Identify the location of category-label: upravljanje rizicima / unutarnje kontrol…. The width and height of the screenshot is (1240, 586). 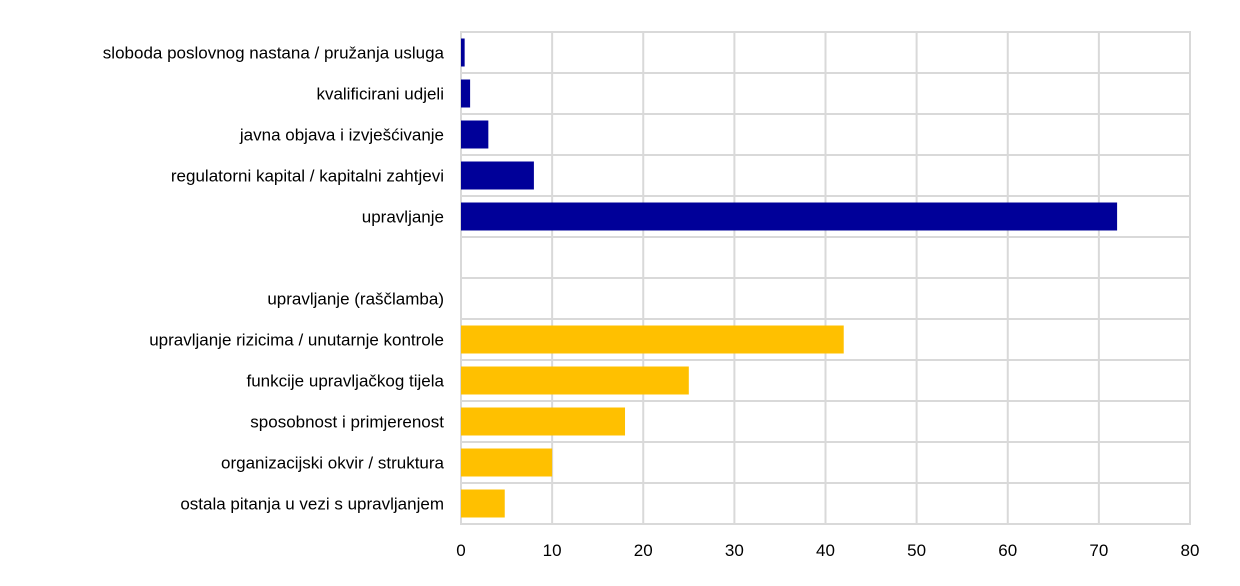
(296, 340).